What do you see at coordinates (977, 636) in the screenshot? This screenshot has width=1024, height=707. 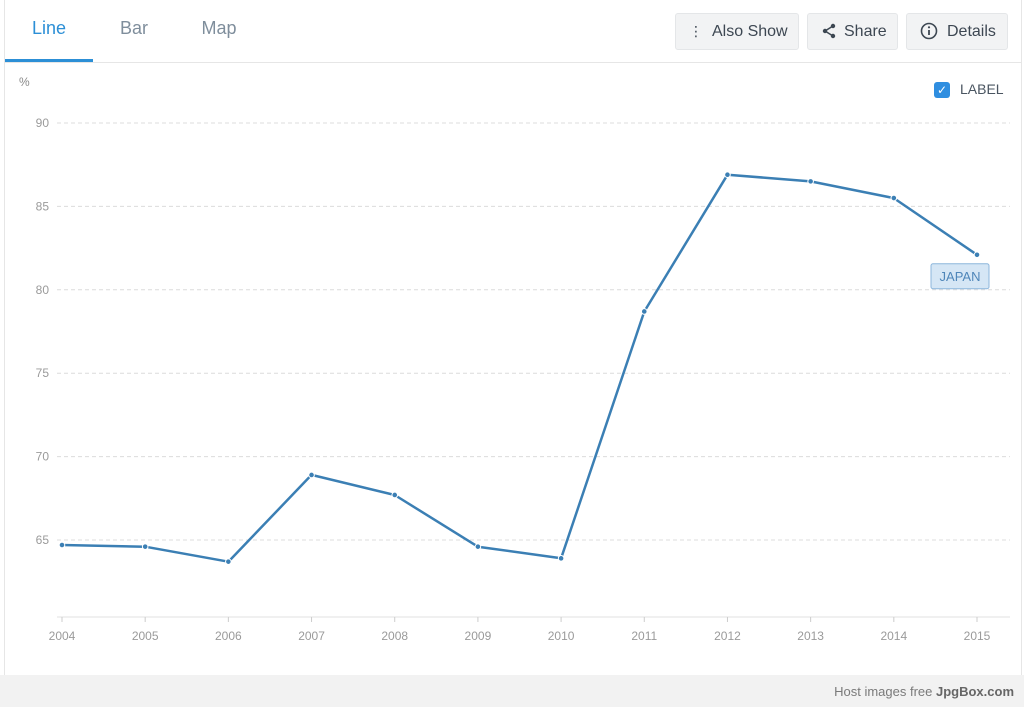 I see `x-tick-label: 2015` at bounding box center [977, 636].